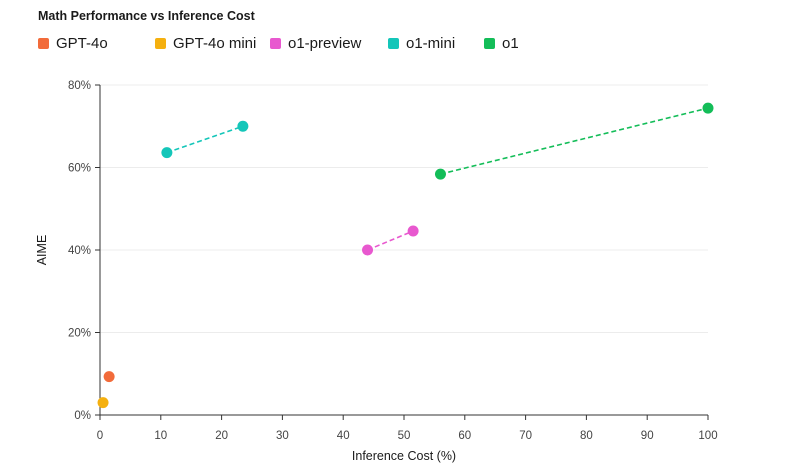  What do you see at coordinates (525, 436) in the screenshot?
I see `x-tick-label-7: 70` at bounding box center [525, 436].